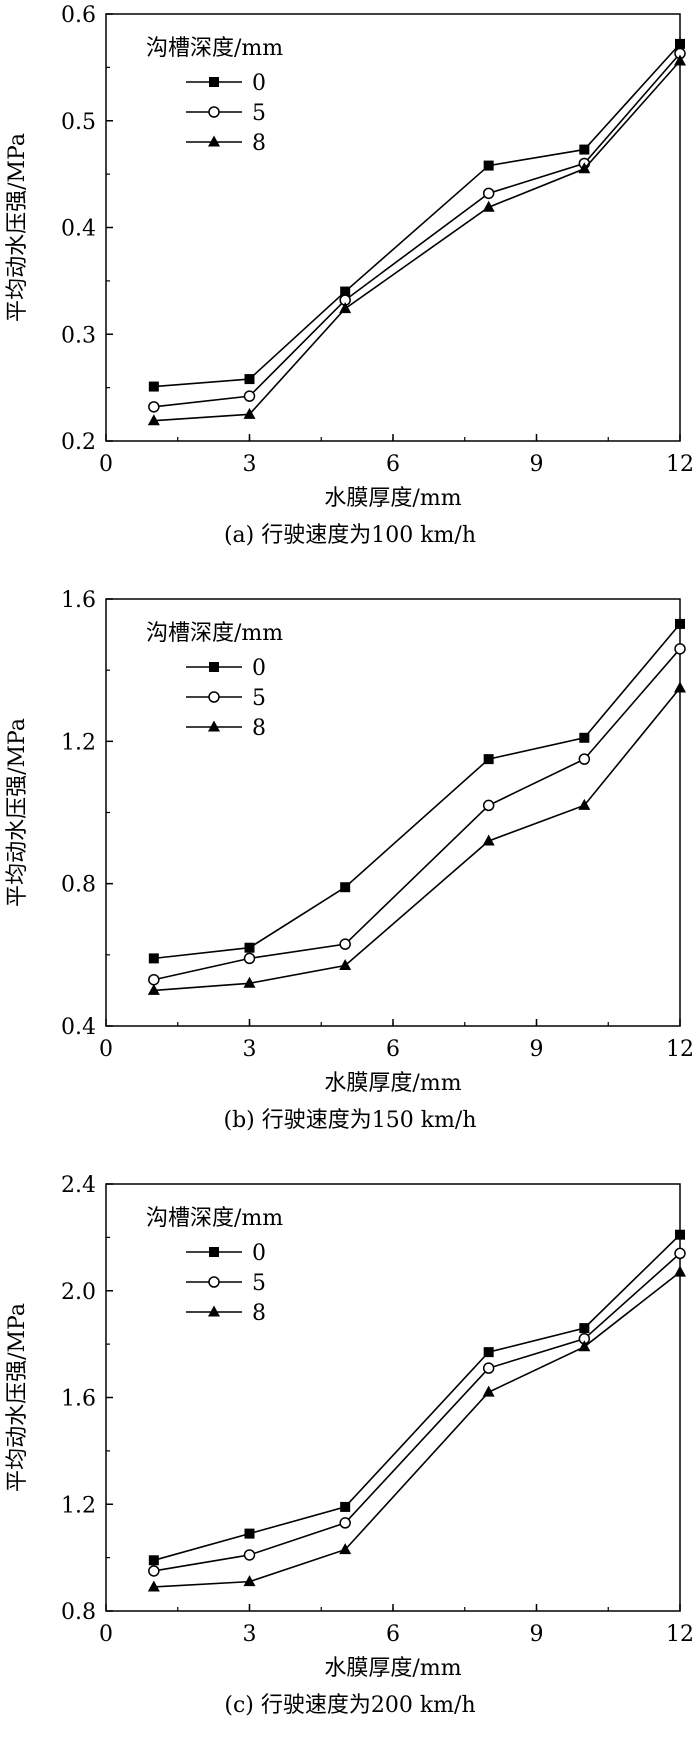 Image resolution: width=700 pixels, height=1755 pixels. What do you see at coordinates (78, 1027) in the screenshot?
I see `y-tick-label: 0.4` at bounding box center [78, 1027].